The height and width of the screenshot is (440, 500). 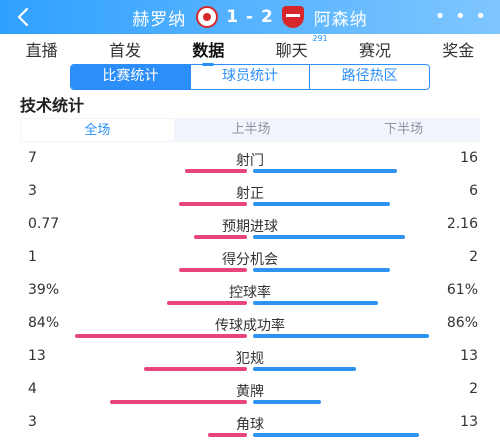 I want to click on match-header: 赫罗纳 1 - 2 阿森纳 • • •, so click(x=250, y=17).